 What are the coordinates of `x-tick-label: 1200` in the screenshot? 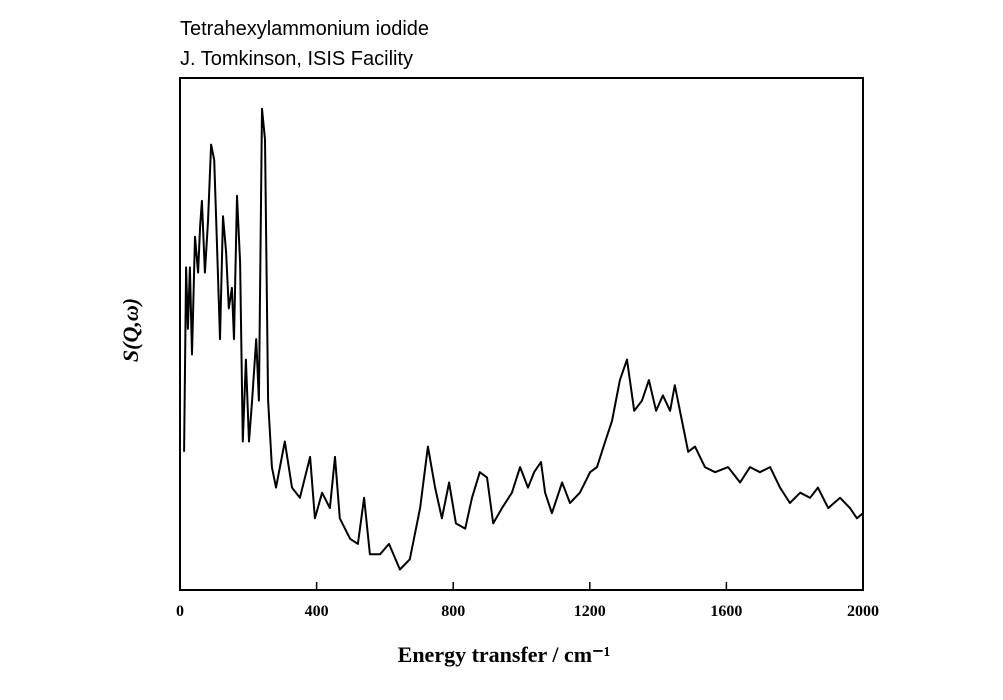 It's located at (590, 611).